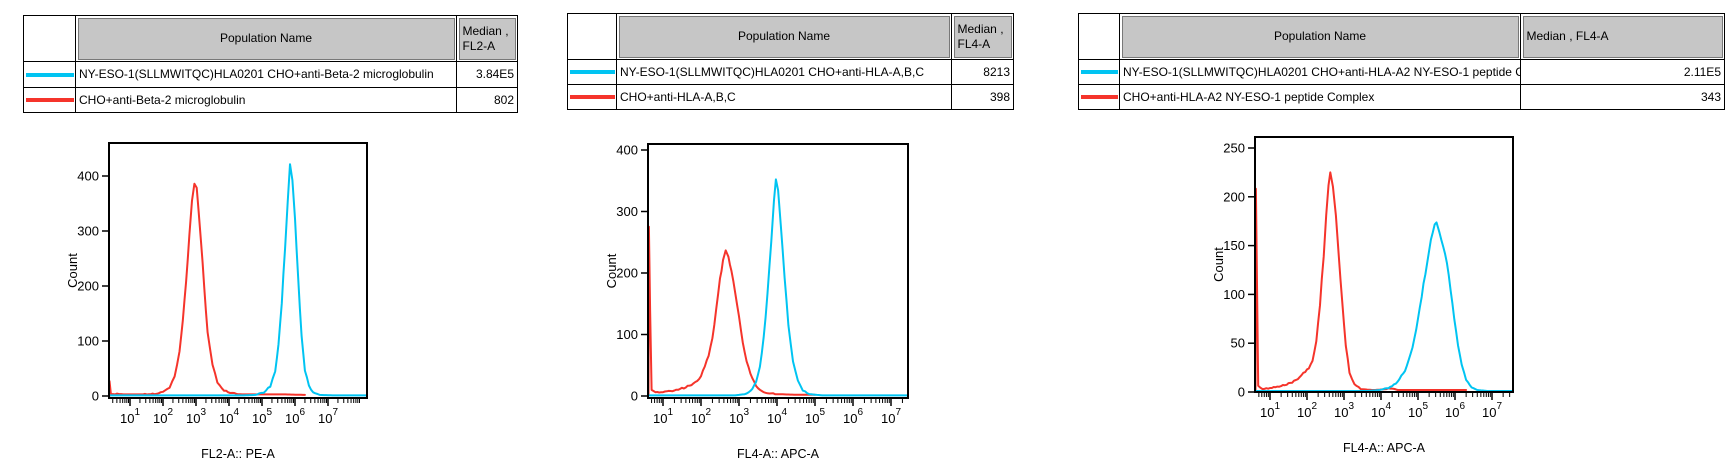 Image resolution: width=1730 pixels, height=476 pixels. Describe the element at coordinates (1239, 270) in the screenshot. I see `y-axis: 0 50 100 150 200 250` at that location.